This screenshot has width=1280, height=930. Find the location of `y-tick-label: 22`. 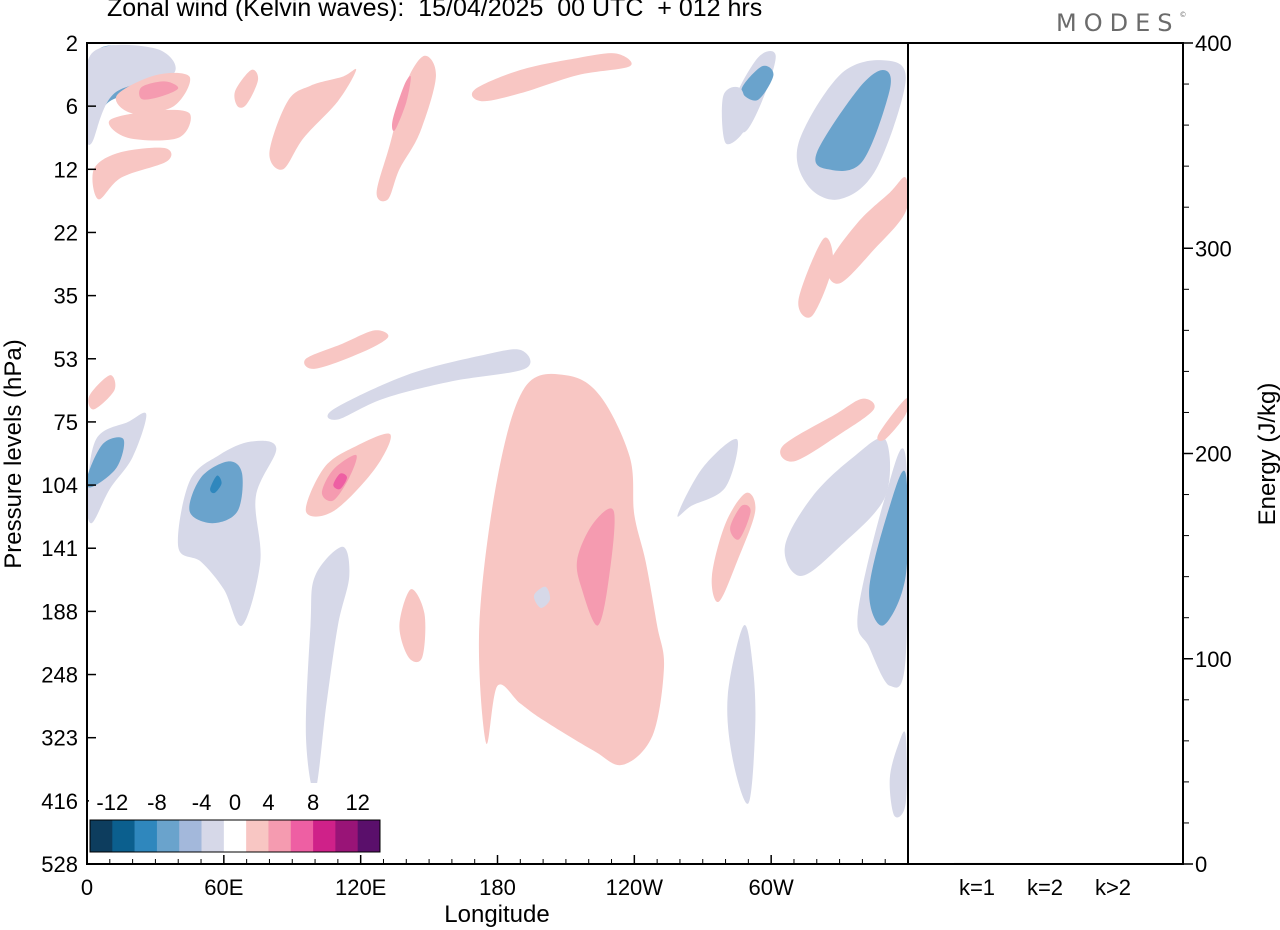

y-tick-label: 22 is located at coordinates (66, 232).